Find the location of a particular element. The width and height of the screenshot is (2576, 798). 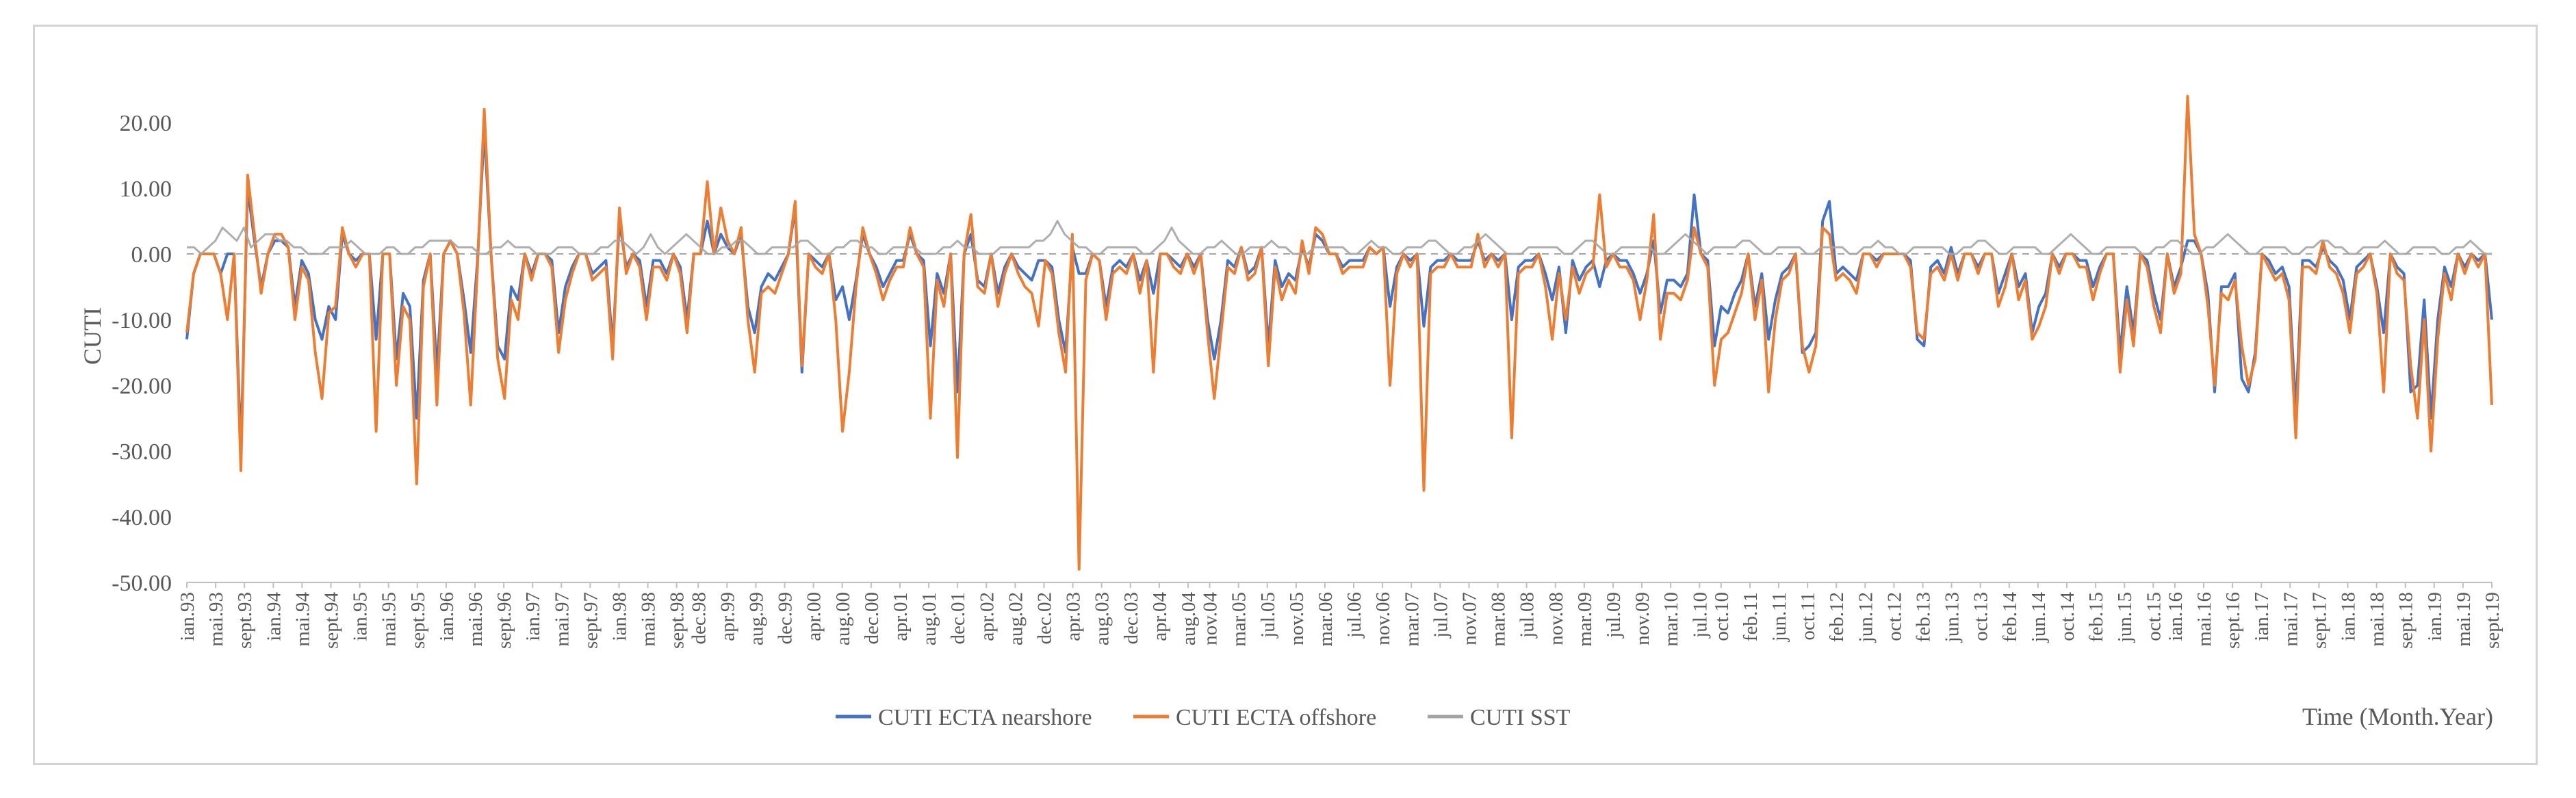

x-tick-label: mai.94 is located at coordinates (302, 619).